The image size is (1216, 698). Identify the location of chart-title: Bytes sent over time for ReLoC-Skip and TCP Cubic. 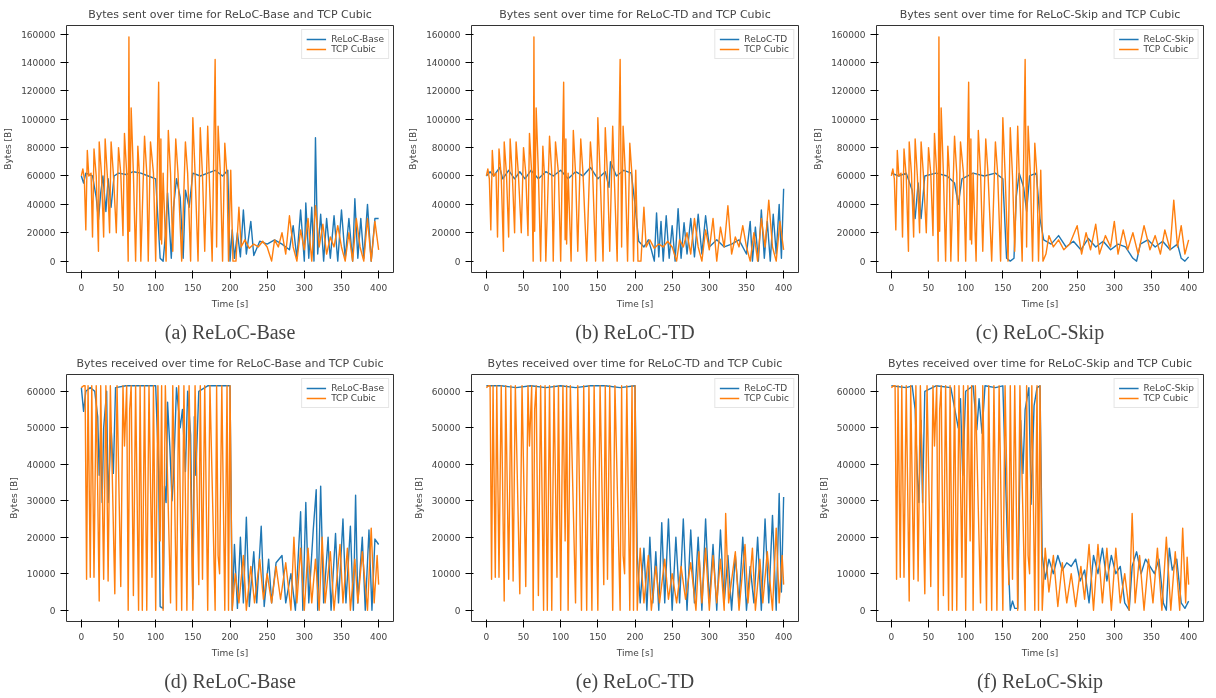
(1040, 14).